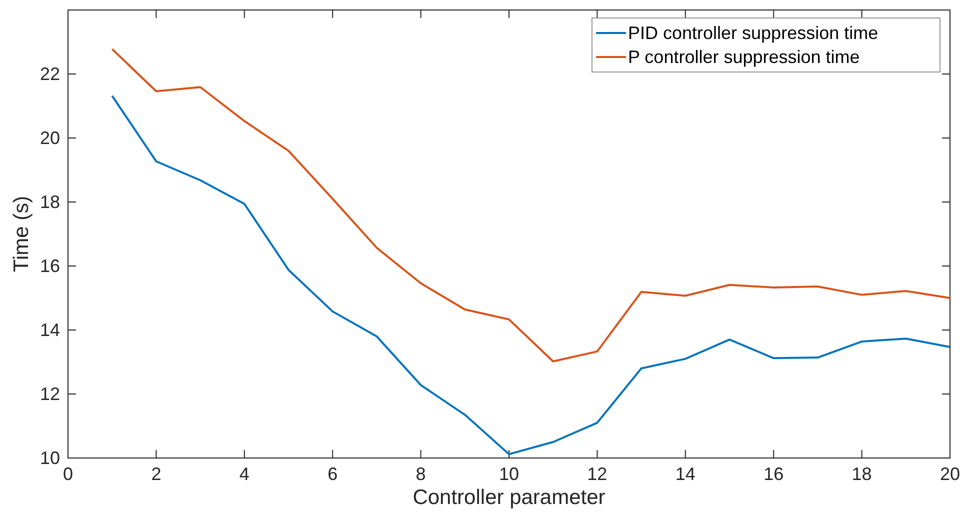  I want to click on y-tick-label: 10, so click(50, 458).